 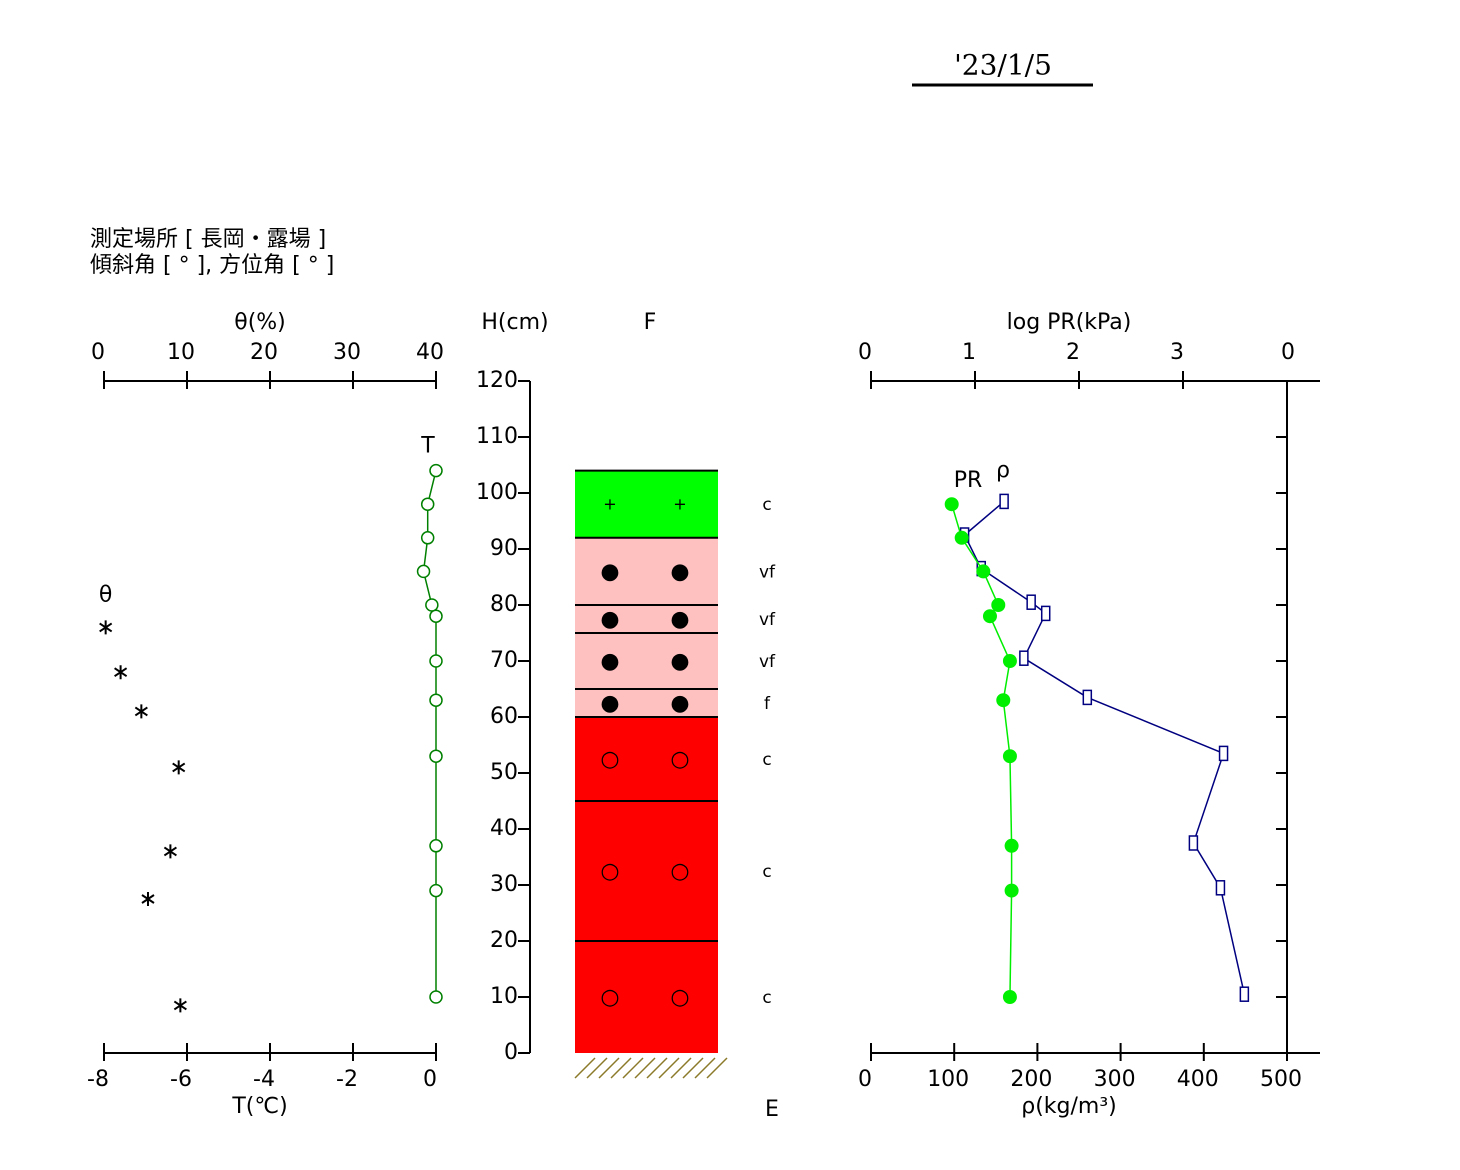 What do you see at coordinates (1031, 1079) in the screenshot?
I see `x2-tick-label: 200` at bounding box center [1031, 1079].